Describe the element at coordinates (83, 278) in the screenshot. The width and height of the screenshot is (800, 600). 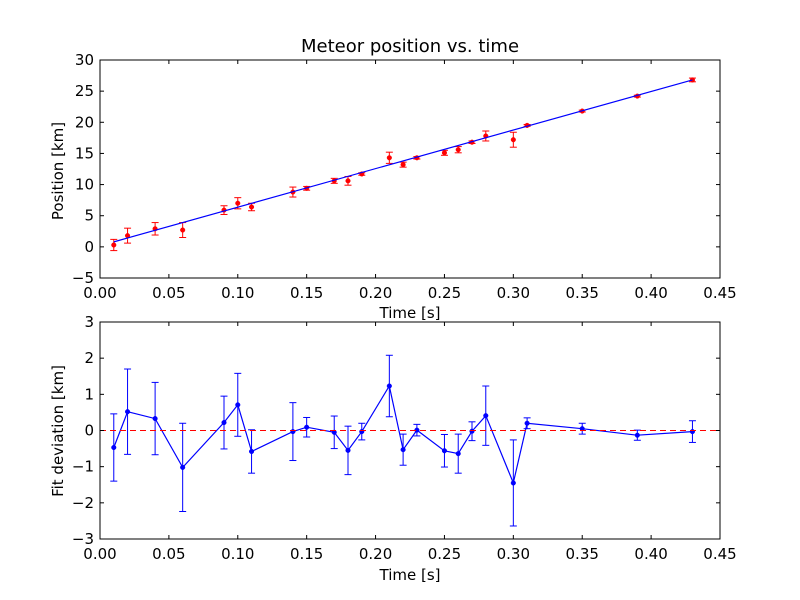
I see `y-tick-label: −5` at that location.